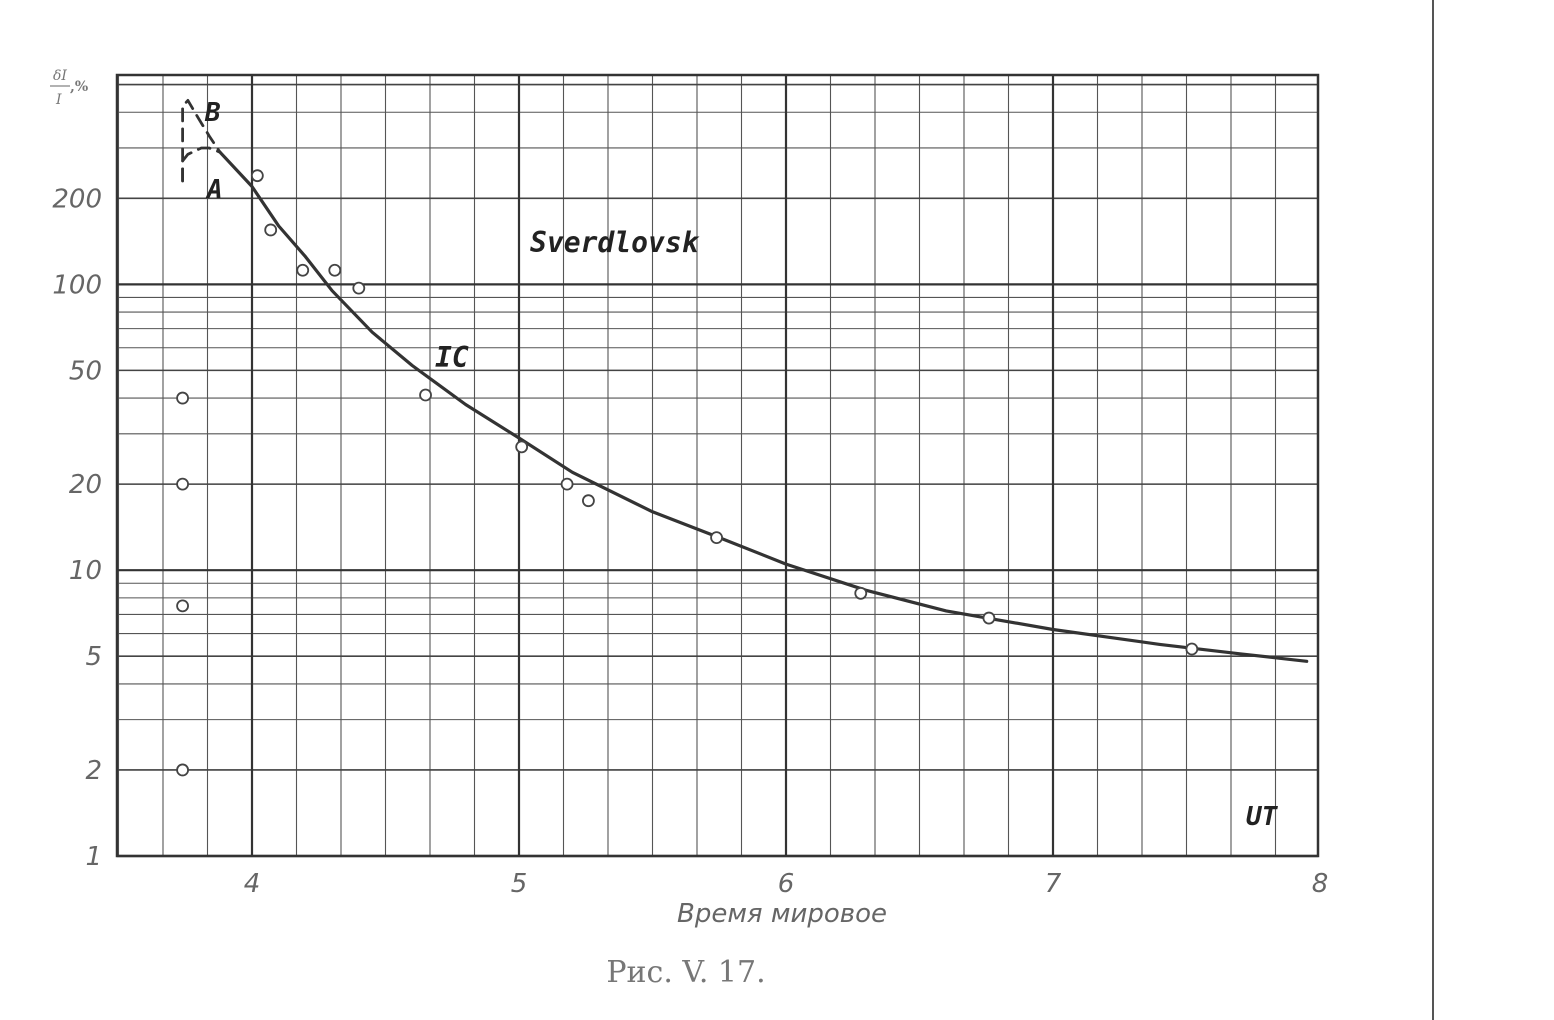 The image size is (1554, 1020). I want to click on y-axis-label-numerator: δI, so click(60, 76).